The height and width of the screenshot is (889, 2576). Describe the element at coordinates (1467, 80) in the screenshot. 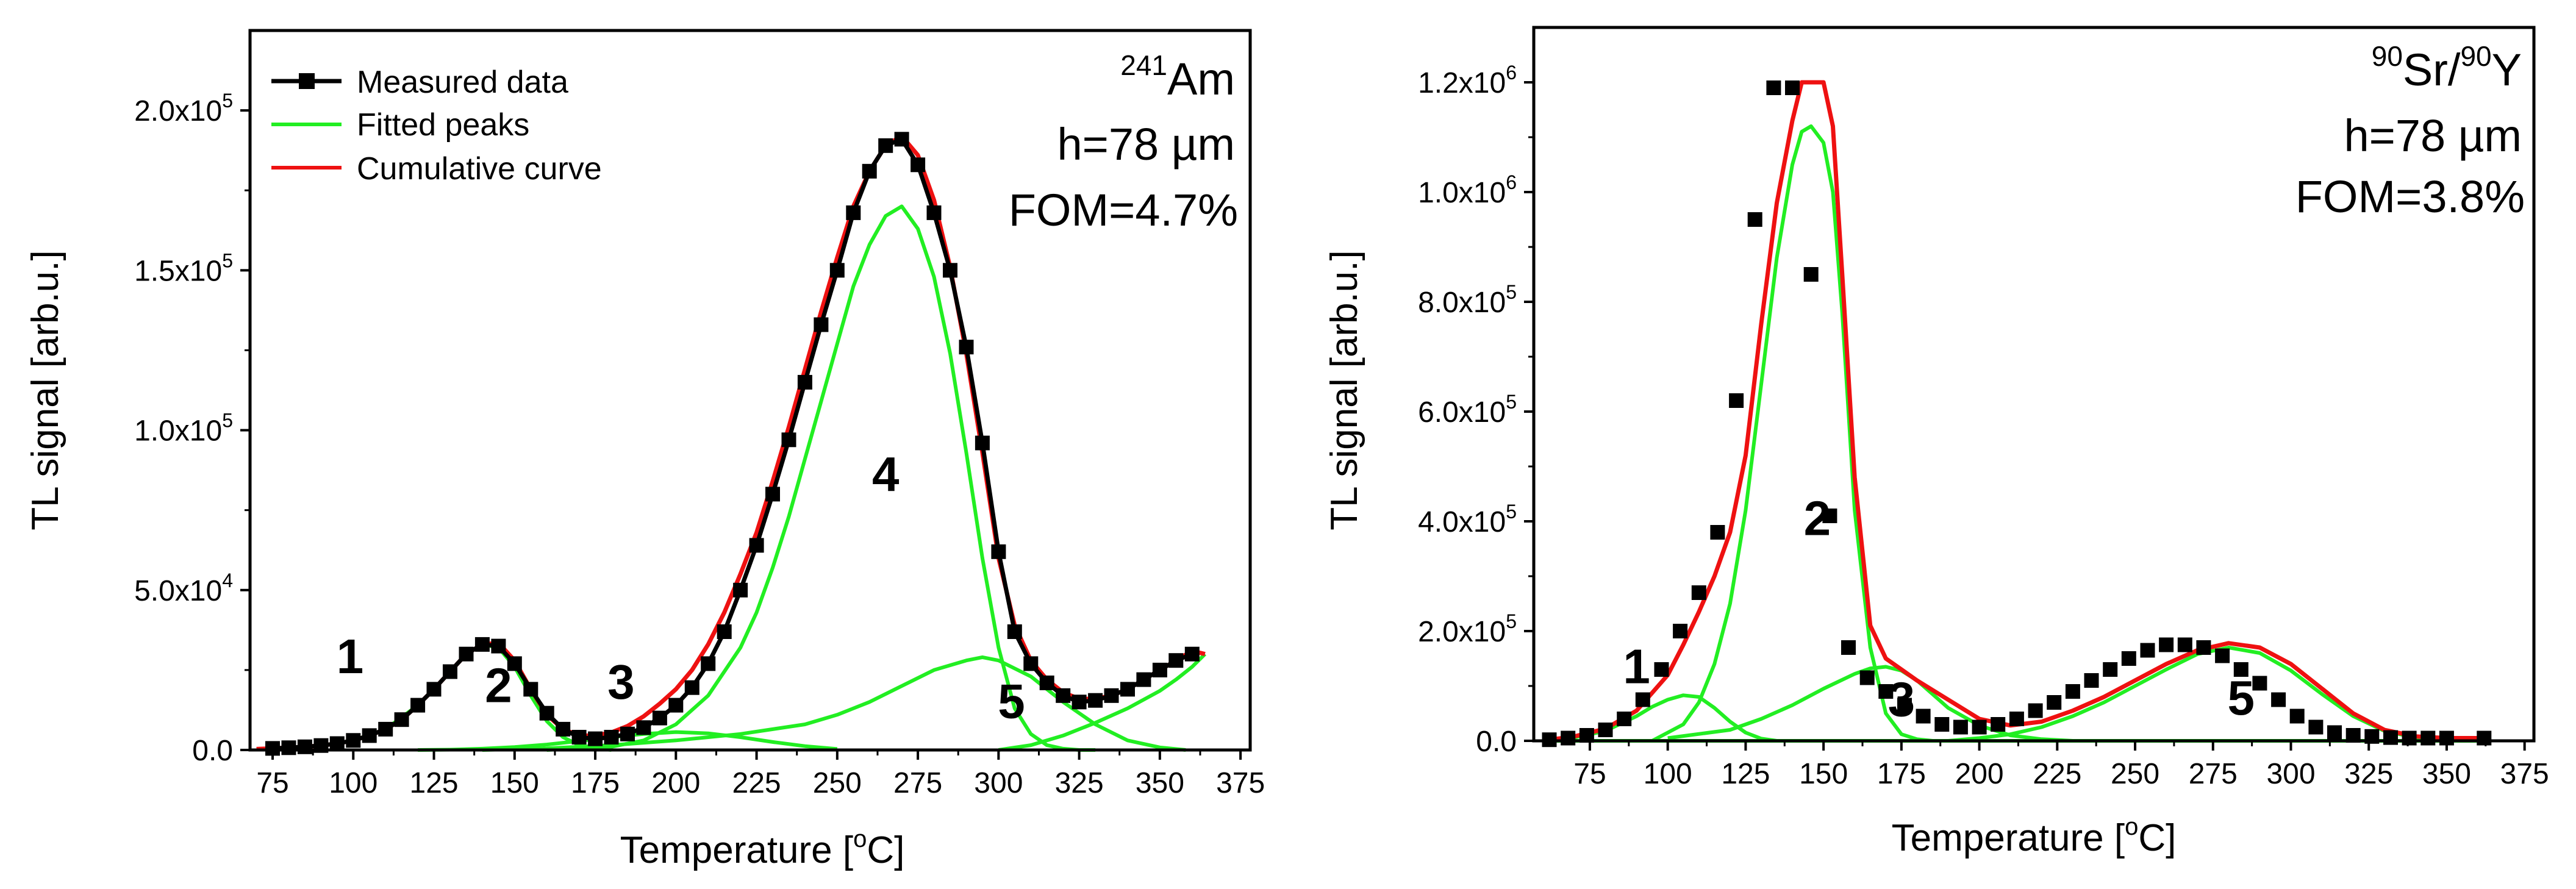

I see `y-tick-label: 1.2x10⁶` at that location.